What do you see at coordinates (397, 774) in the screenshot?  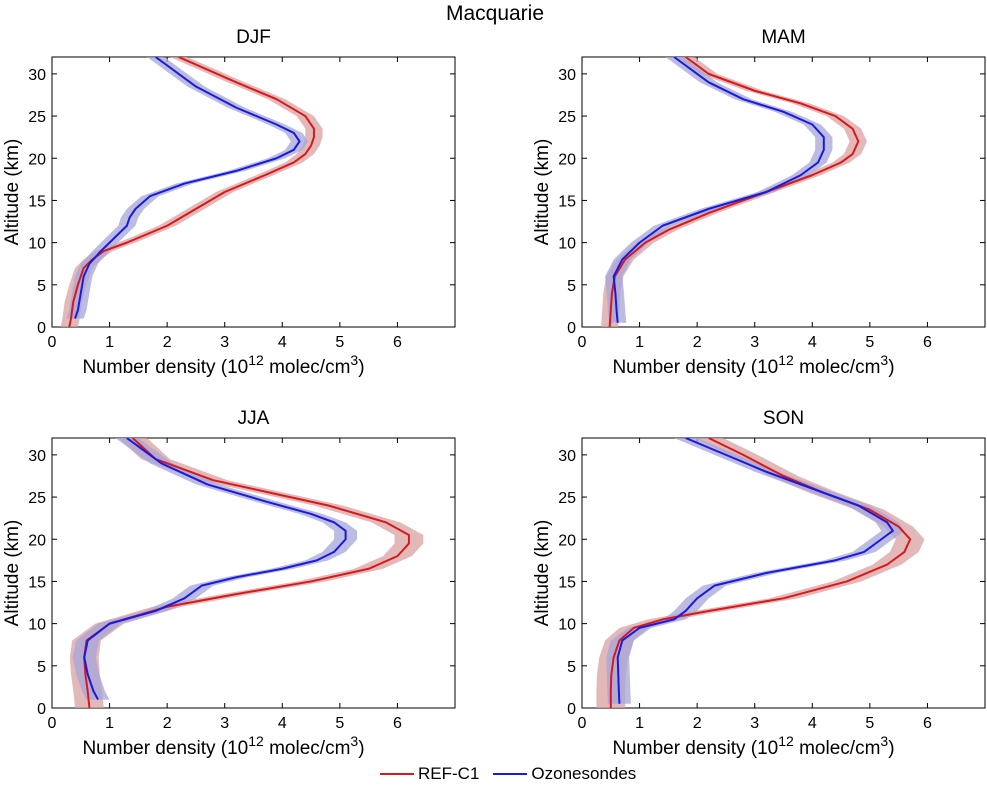 I see `legend-swatch-ref-c1` at bounding box center [397, 774].